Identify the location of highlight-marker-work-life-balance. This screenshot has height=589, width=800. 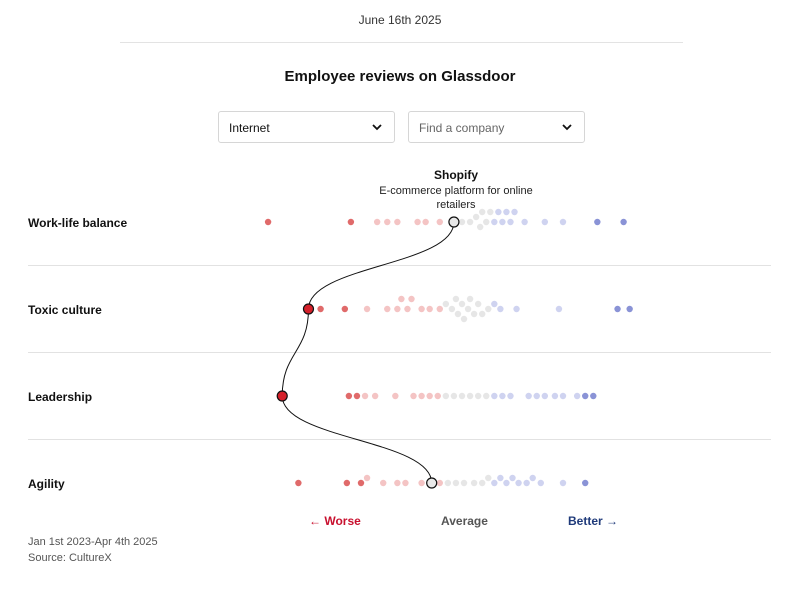
(454, 222).